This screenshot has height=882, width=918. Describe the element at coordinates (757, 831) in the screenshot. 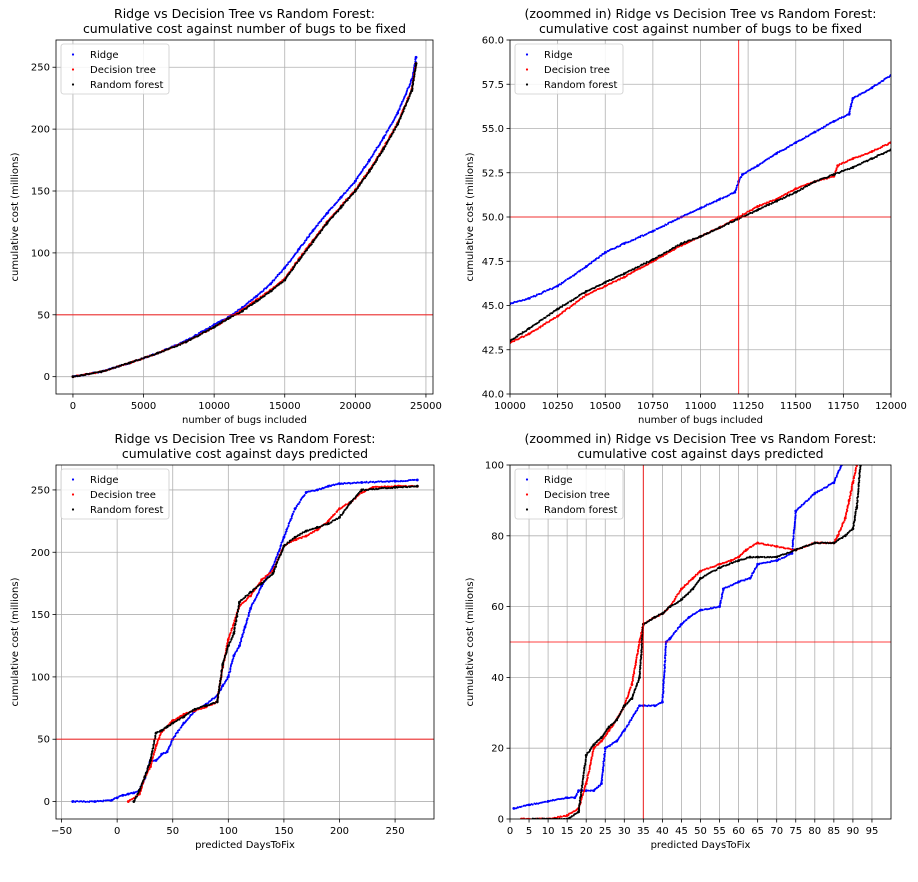

I see `x-tick-label: 65` at that location.